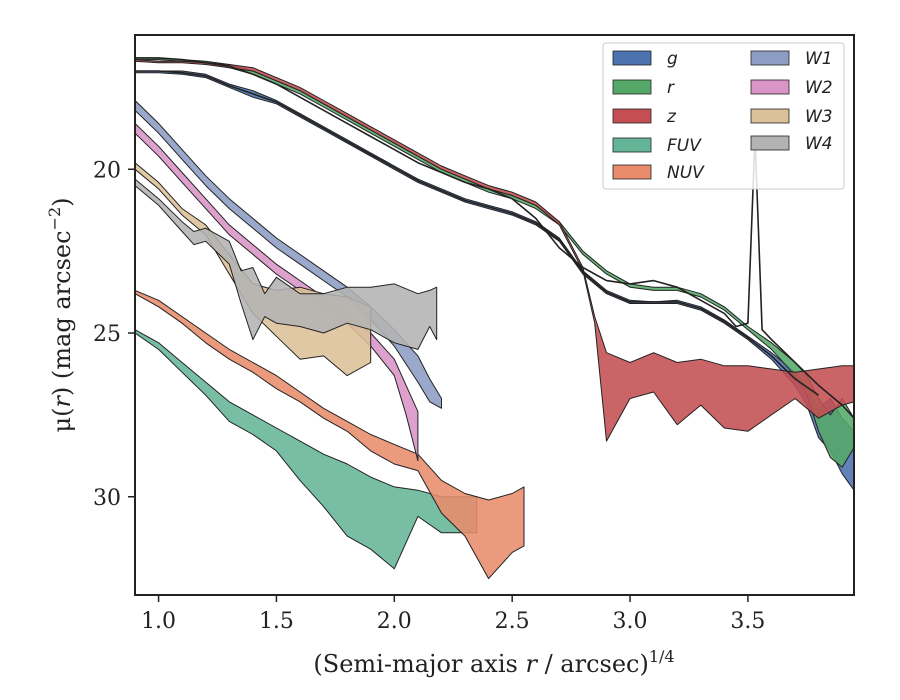 This screenshot has width=900, height=700. What do you see at coordinates (770, 143) in the screenshot?
I see `legend-swatch-w4` at bounding box center [770, 143].